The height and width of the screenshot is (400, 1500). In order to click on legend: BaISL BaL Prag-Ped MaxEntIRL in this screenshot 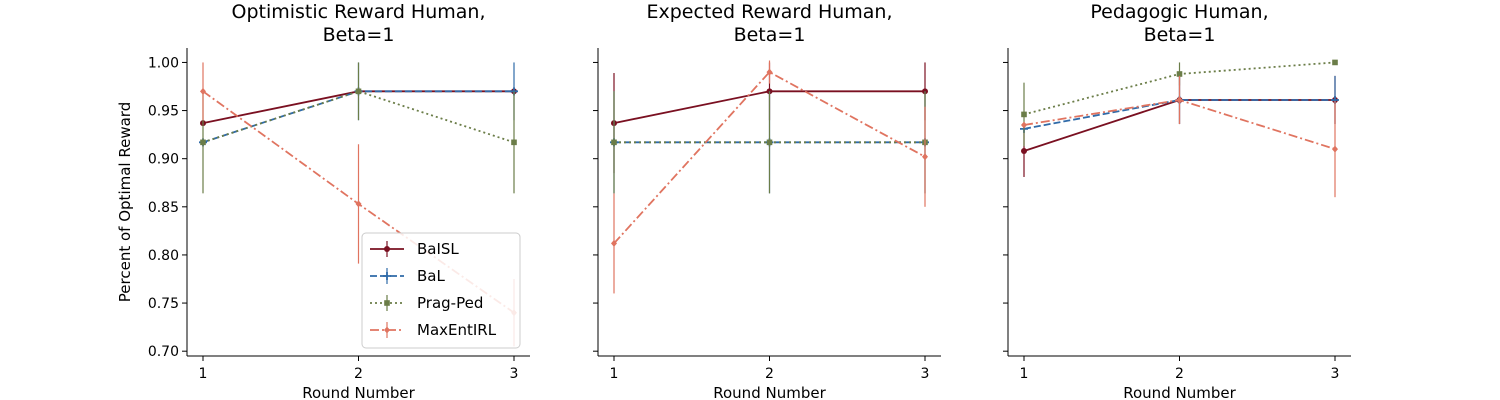, I will do `click(441, 290)`.